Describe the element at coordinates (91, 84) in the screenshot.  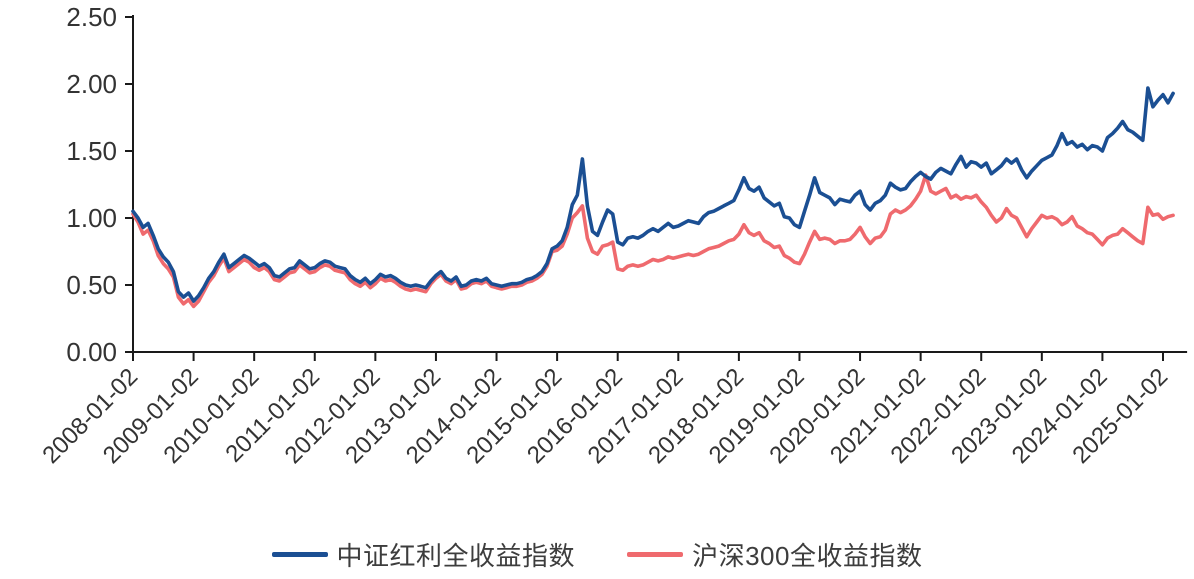
I see `y-tick-label: 2.00` at that location.